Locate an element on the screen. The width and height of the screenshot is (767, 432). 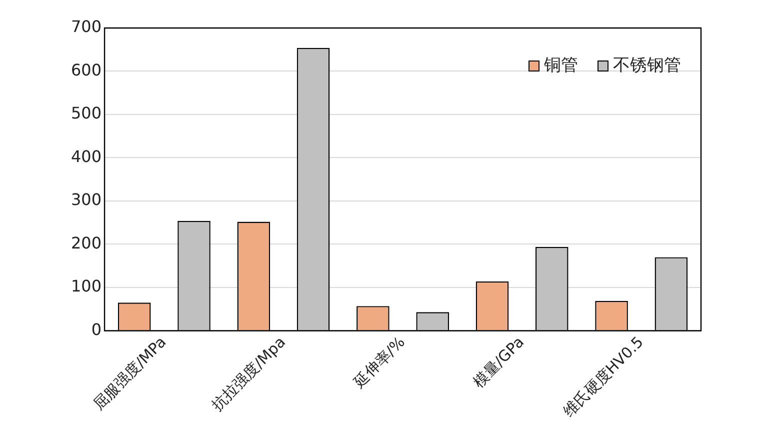
y-tick-label: 500 is located at coordinates (86, 113).